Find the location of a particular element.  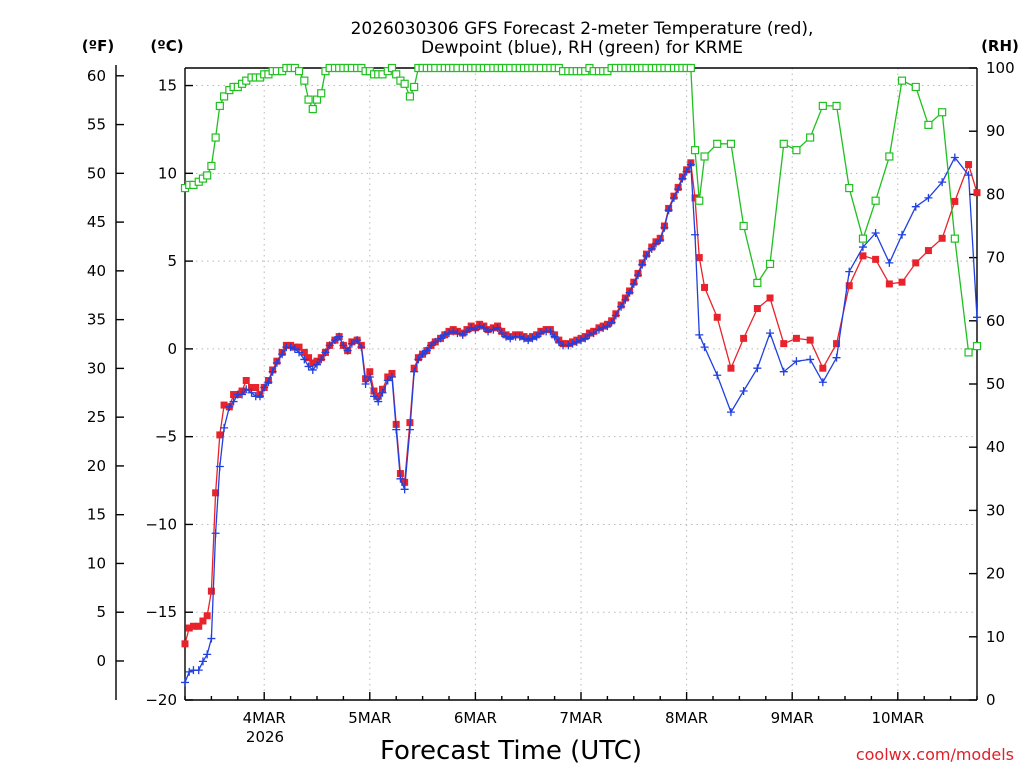

rh-tick-label: 100 is located at coordinates (1000, 68).